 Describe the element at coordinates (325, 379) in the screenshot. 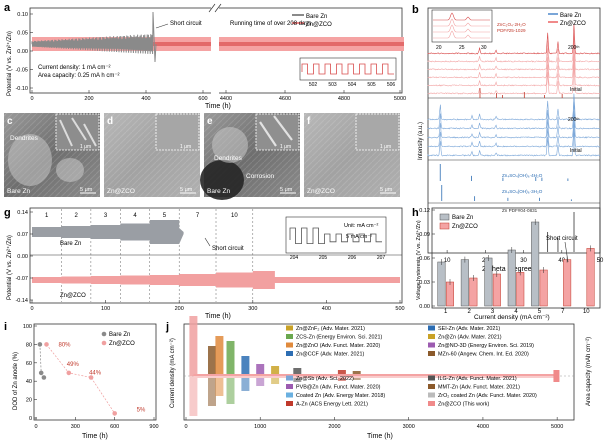

I see `panel-j-legend-entry: Zn@Sb (Adv. Sci. 2022)` at that location.